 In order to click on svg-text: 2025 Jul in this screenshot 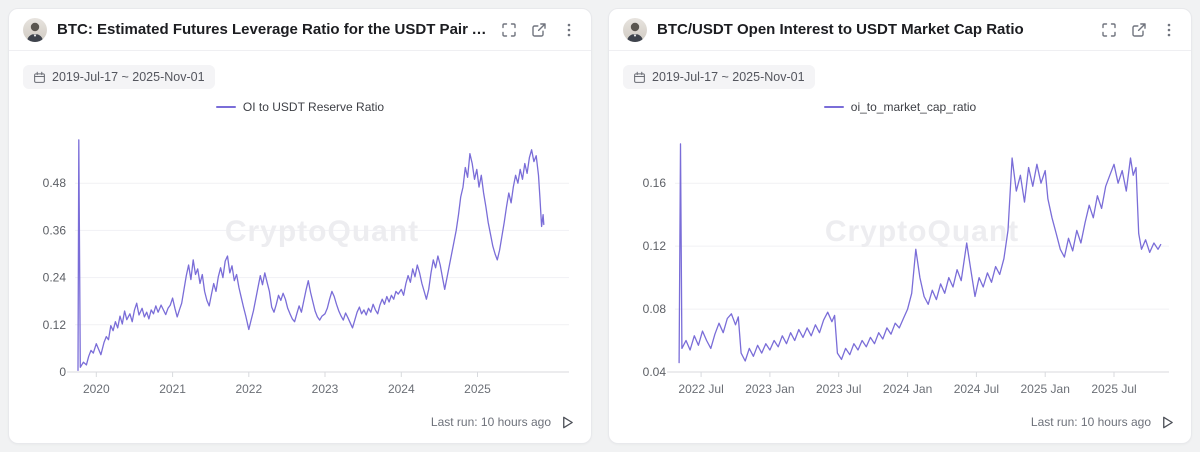, I will do `click(1113, 389)`.